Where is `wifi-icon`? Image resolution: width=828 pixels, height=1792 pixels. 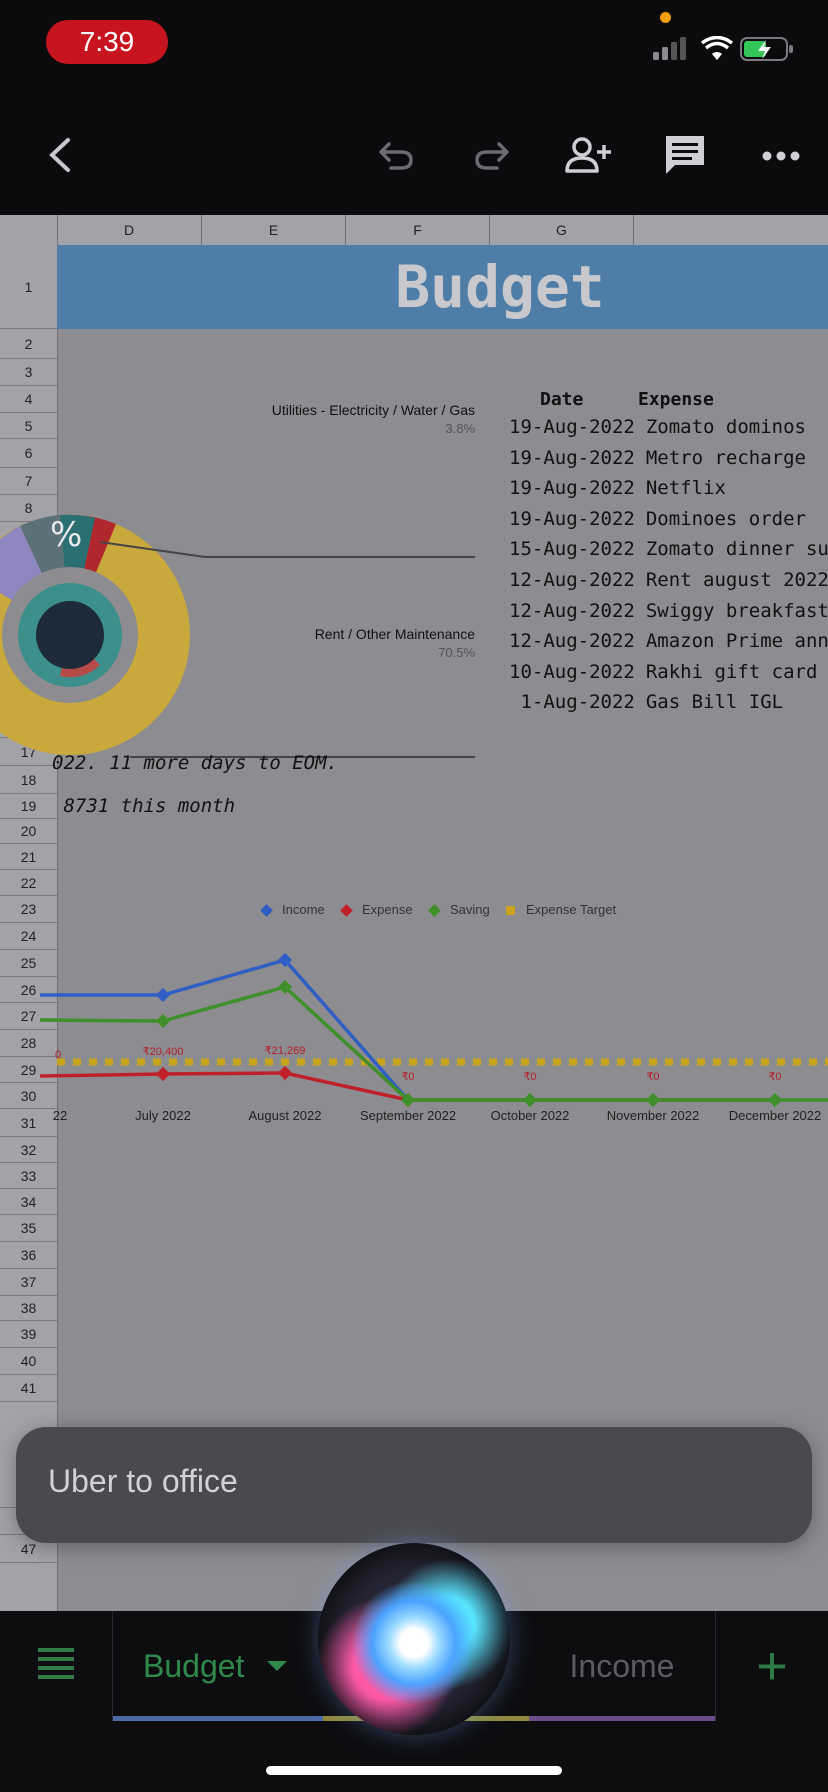
wifi-icon is located at coordinates (717, 48).